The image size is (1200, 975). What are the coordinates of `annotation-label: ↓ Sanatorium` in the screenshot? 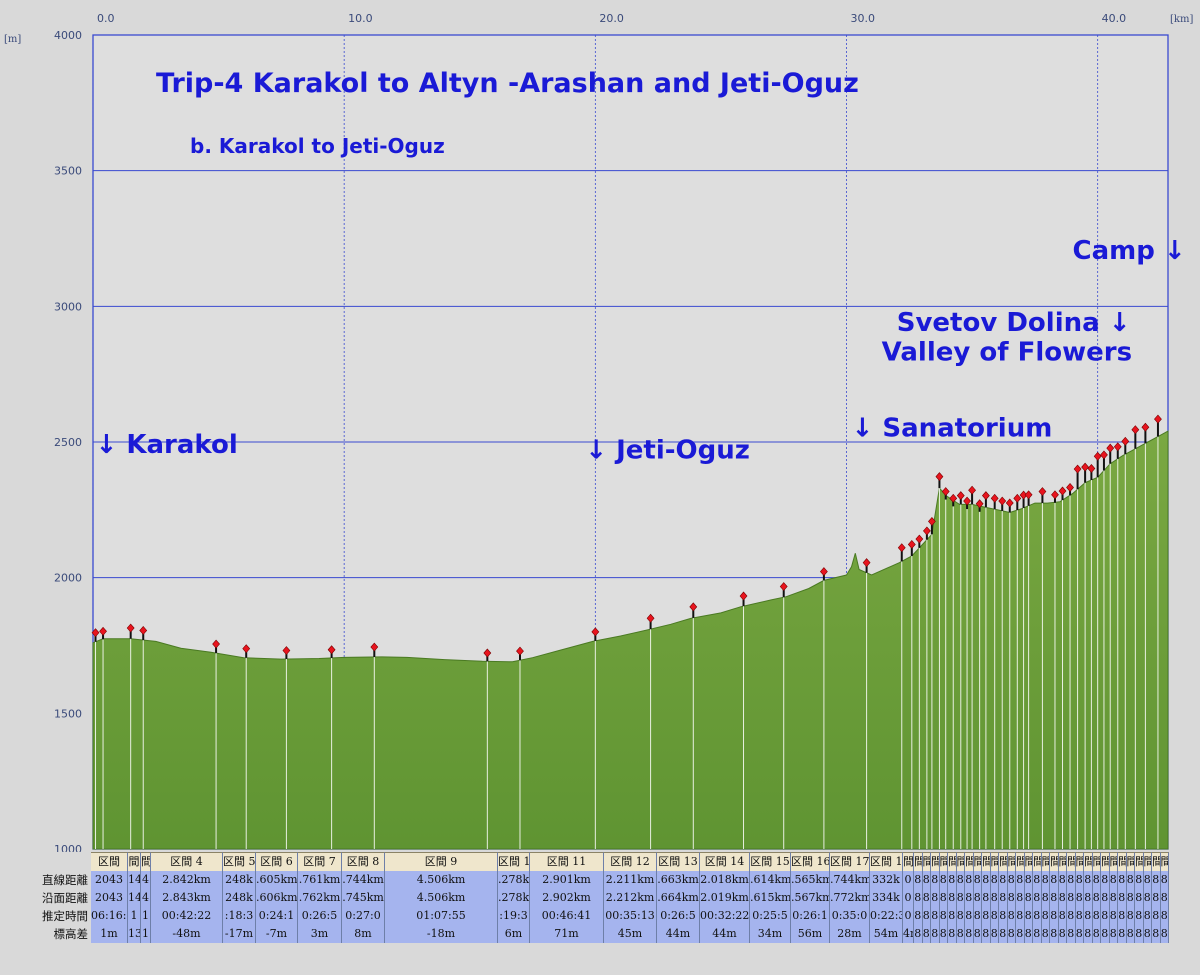 It's located at (952, 429).